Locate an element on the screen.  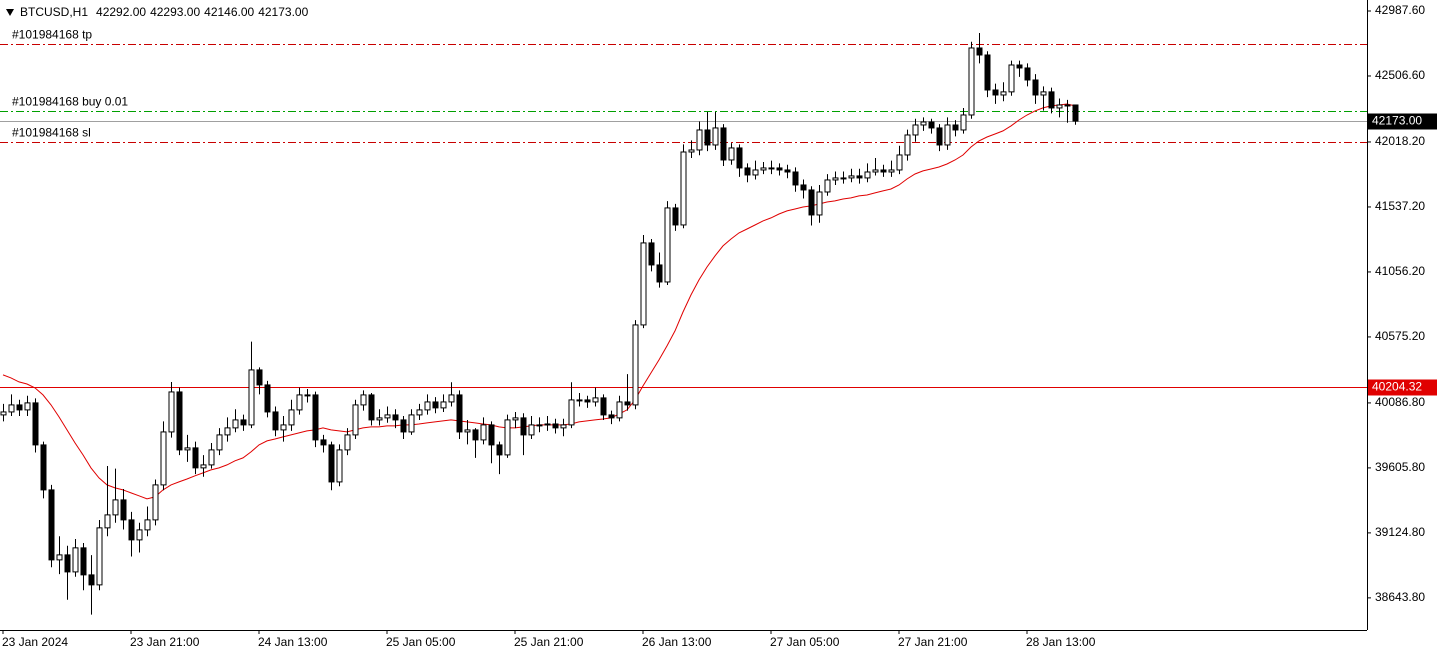
x-tick-label: 28 Jan 13:00 is located at coordinates (1061, 642).